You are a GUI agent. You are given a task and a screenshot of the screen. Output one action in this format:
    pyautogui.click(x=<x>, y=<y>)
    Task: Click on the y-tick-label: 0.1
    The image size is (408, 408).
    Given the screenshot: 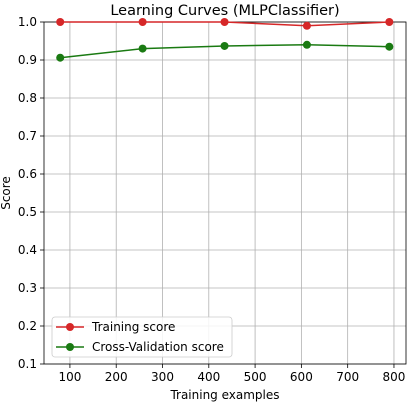 What is the action you would take?
    pyautogui.click(x=27, y=364)
    